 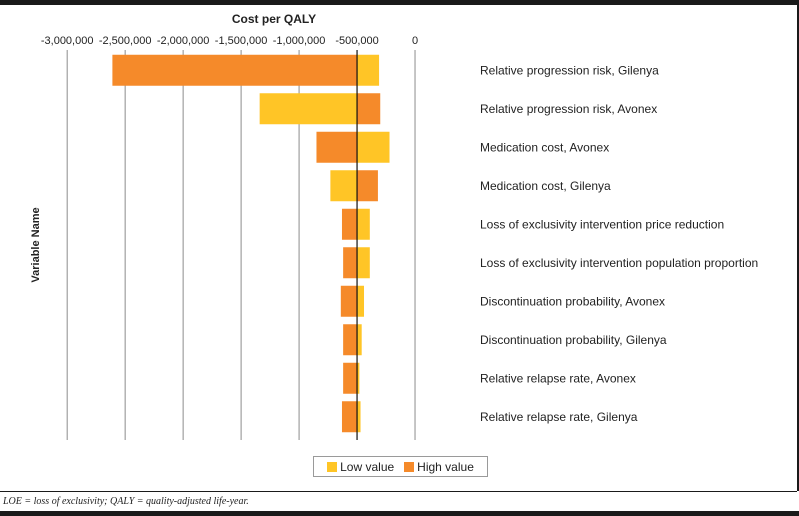 I want to click on legend: Low value High value, so click(x=400, y=466).